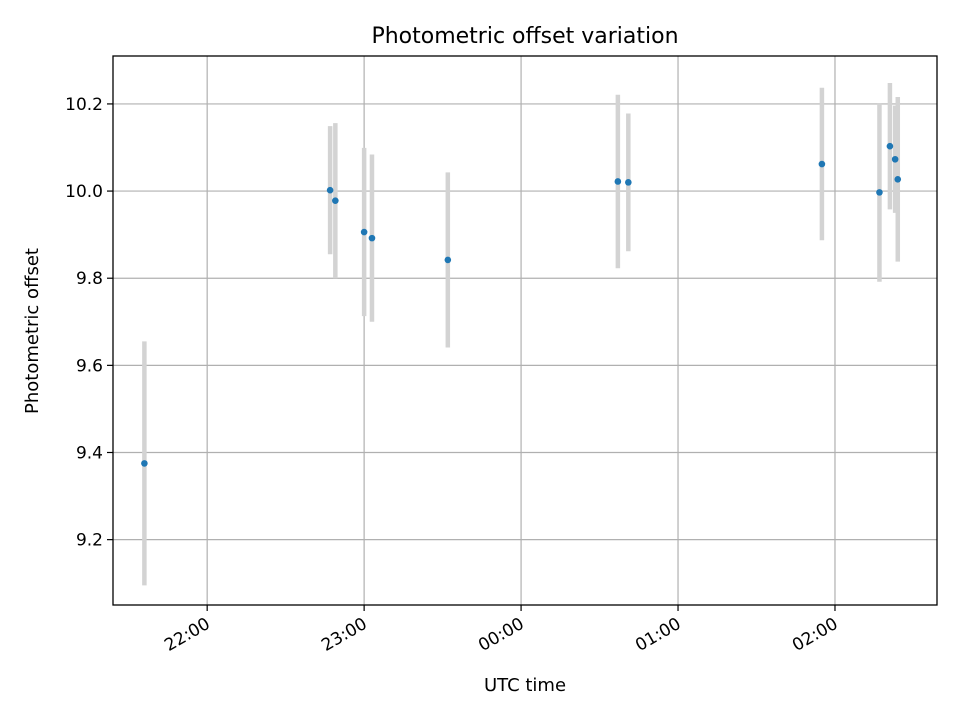 The width and height of the screenshot is (960, 720). I want to click on y-tick-label: 9.4, so click(89, 454).